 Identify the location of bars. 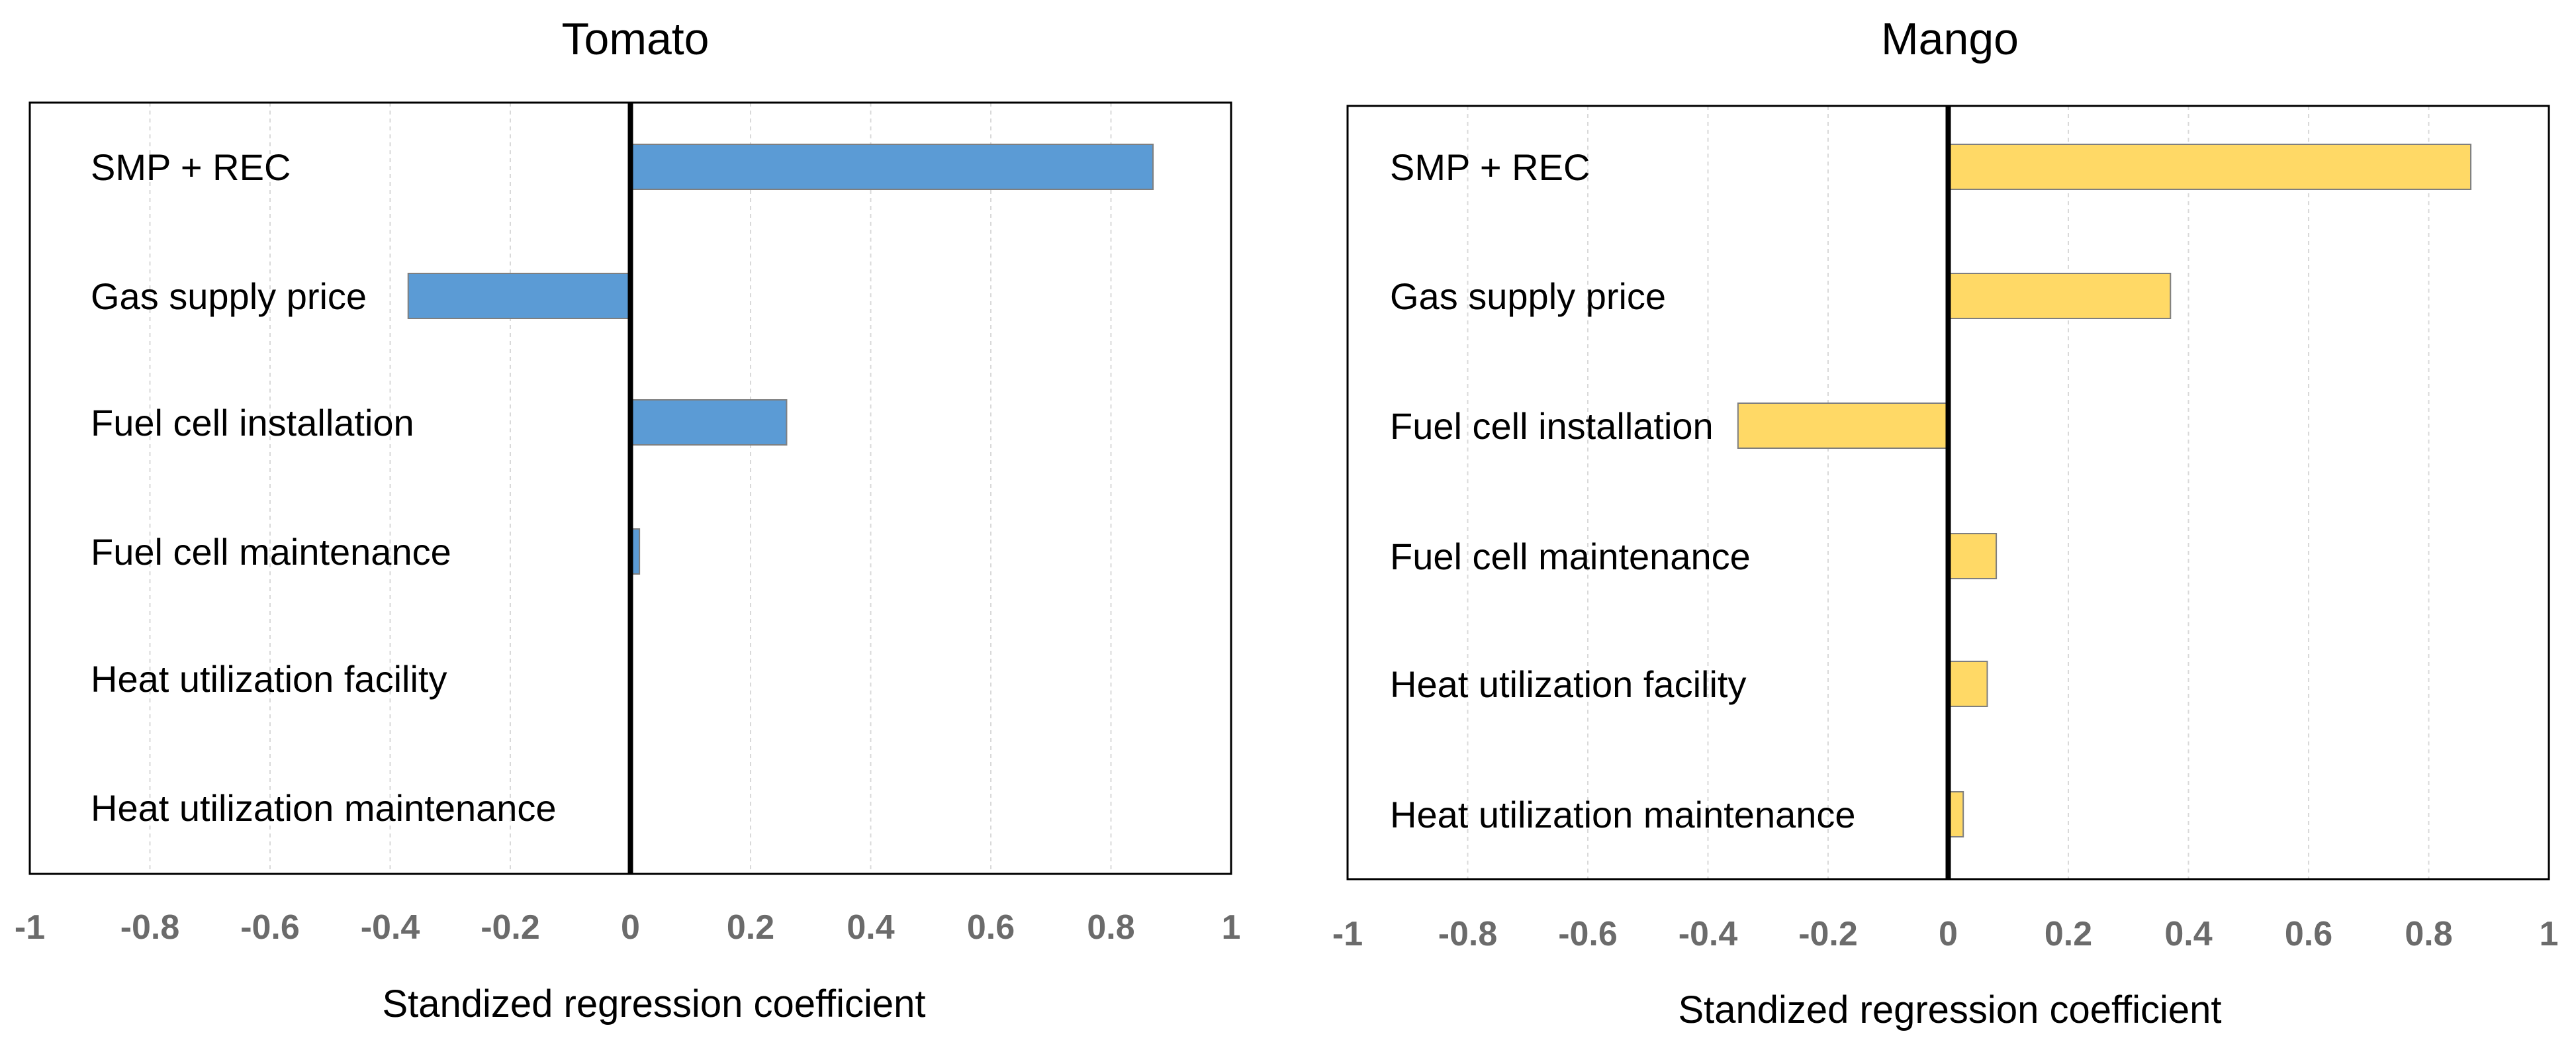
(780, 359).